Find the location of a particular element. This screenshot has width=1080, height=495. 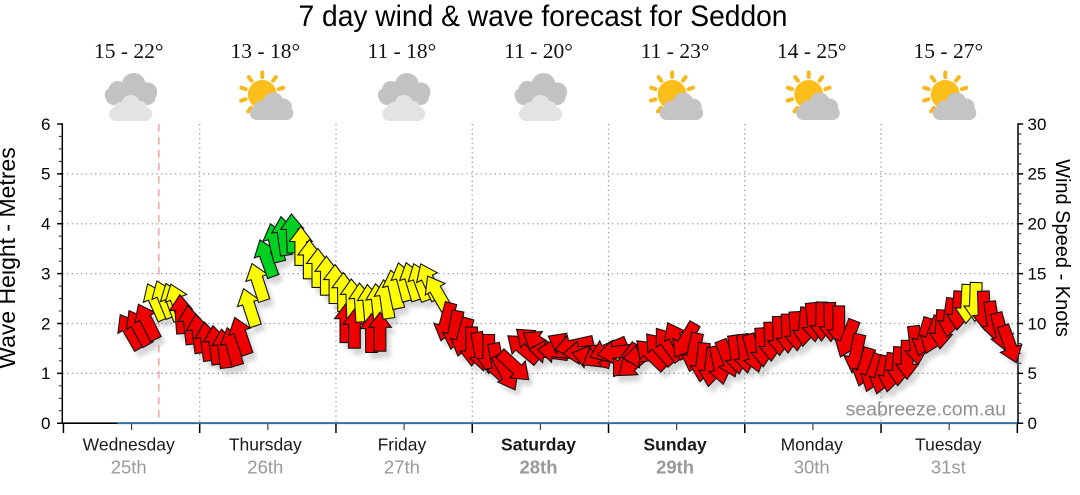

svg-text: seabreeze.com.au is located at coordinates (926, 410).